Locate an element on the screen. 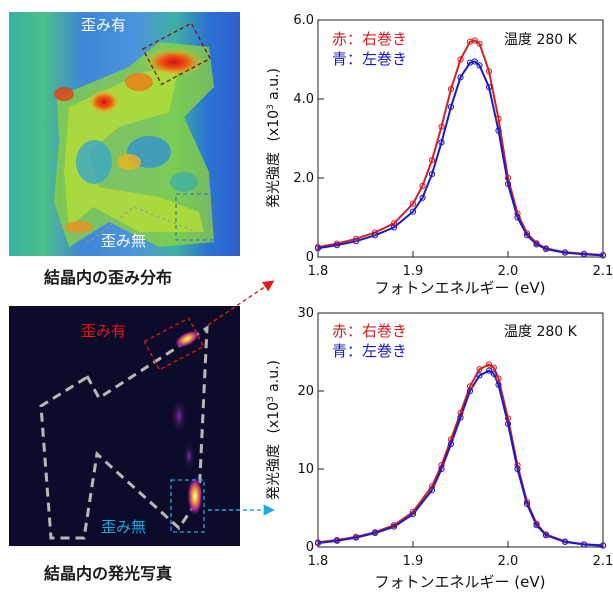  series-line-red is located at coordinates (460, 455).